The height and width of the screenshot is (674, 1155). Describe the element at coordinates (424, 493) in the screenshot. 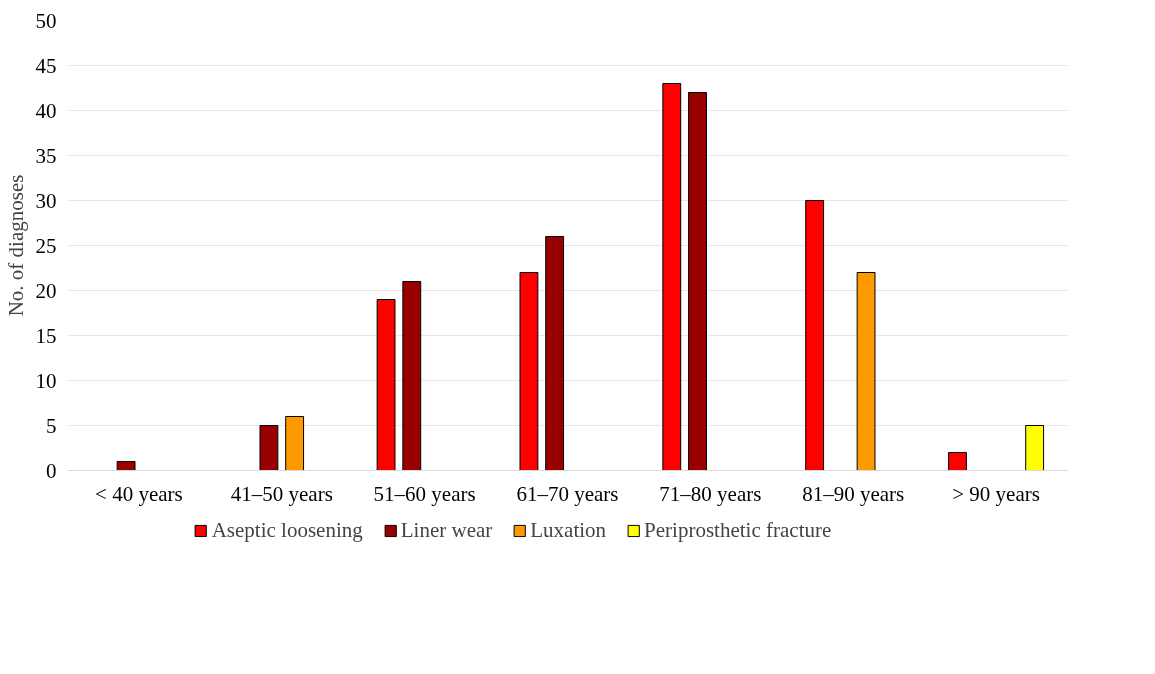

I see `x-tick-label: 51–60 years` at that location.